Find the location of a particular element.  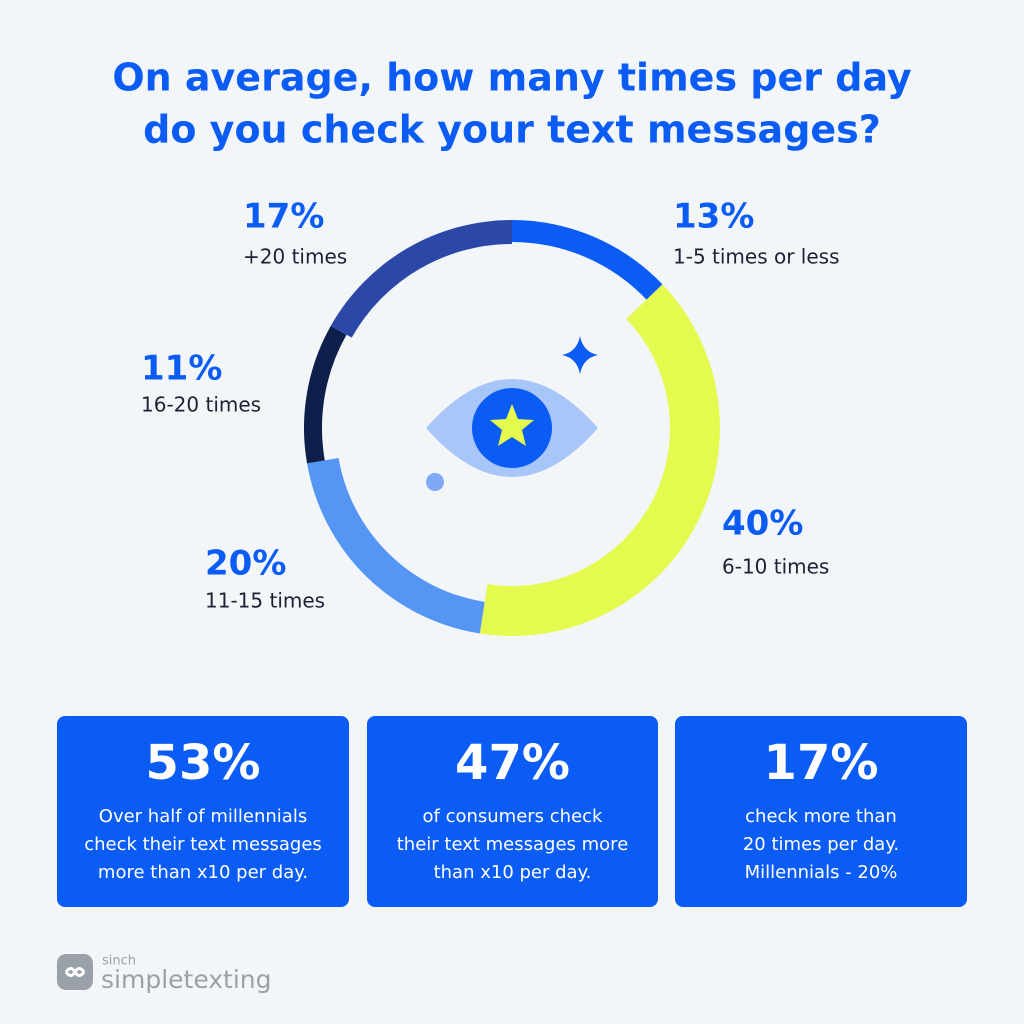

card-text: check their text messages is located at coordinates (203, 844).